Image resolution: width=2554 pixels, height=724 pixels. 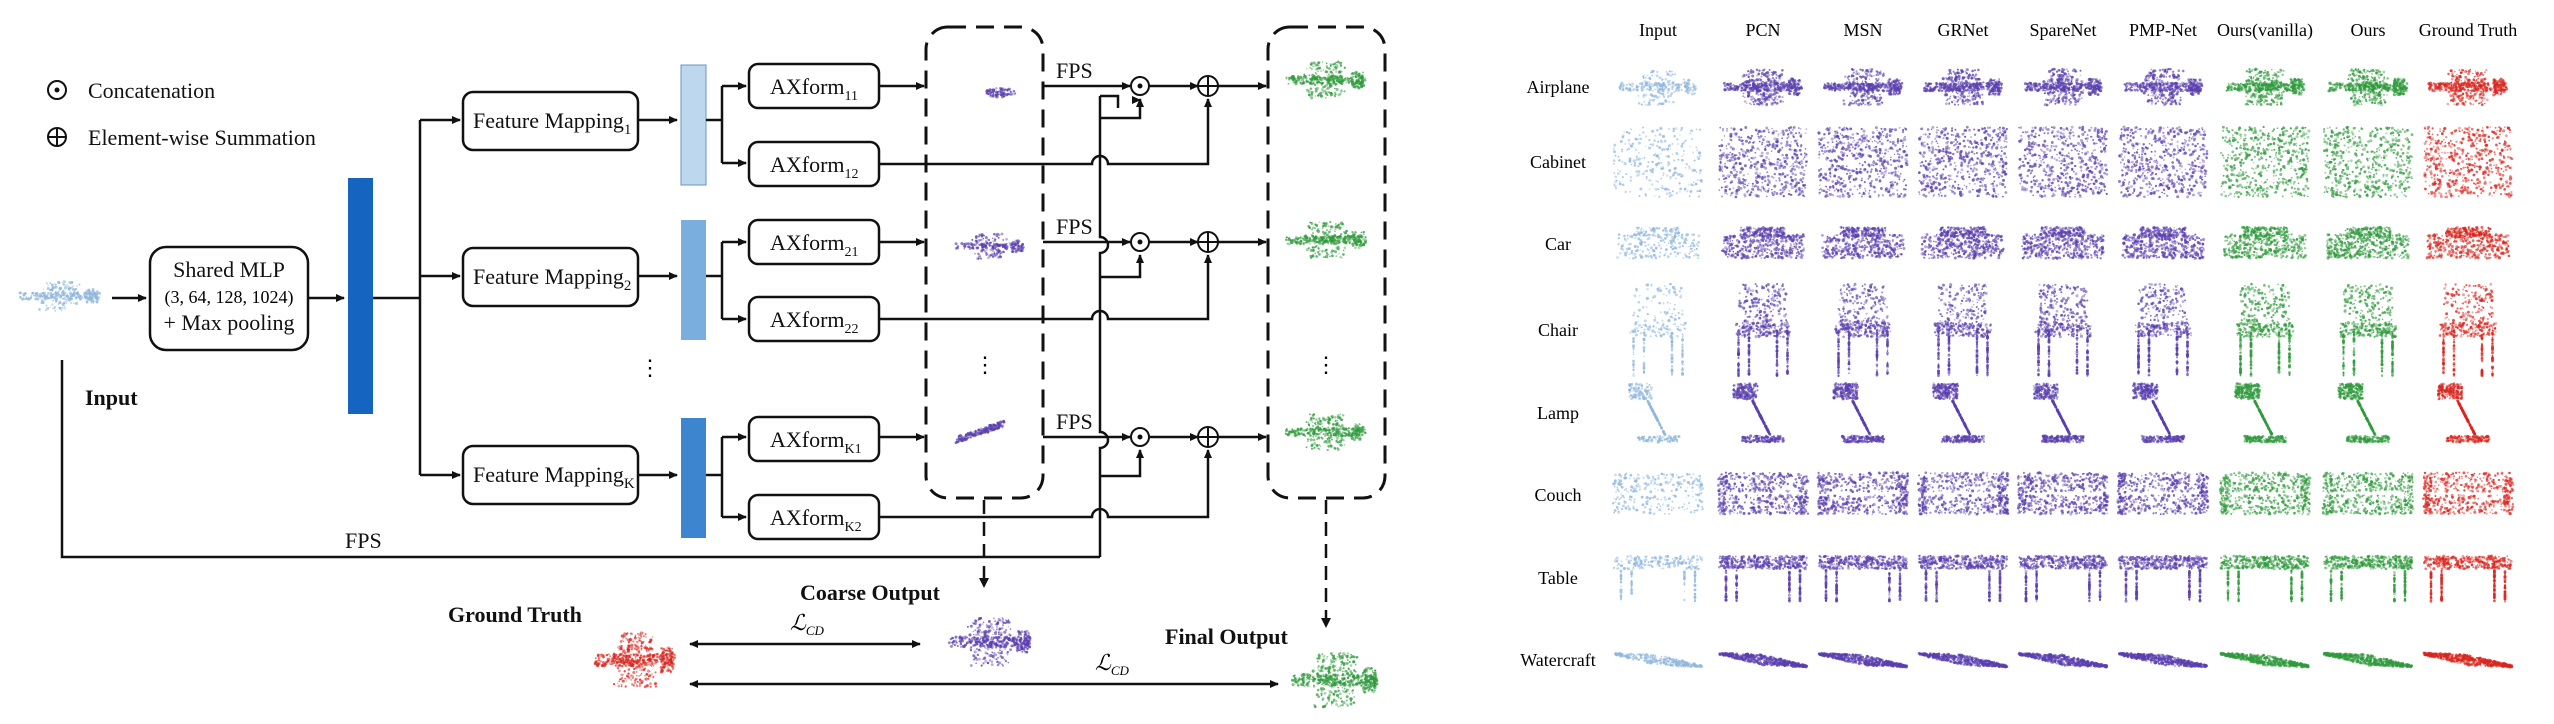 I want to click on final-ellipsis: ⋮, so click(x=1326, y=364).